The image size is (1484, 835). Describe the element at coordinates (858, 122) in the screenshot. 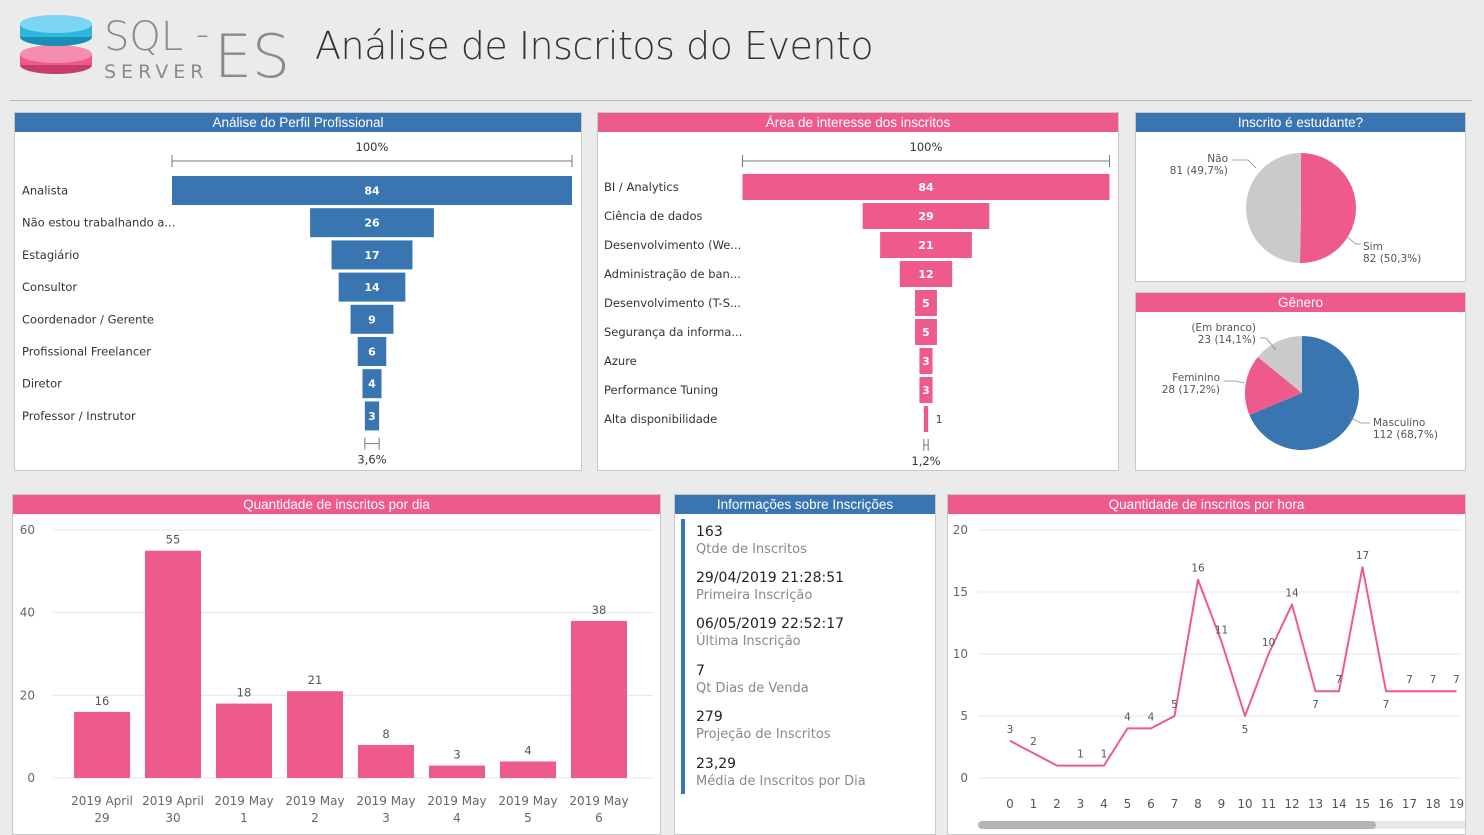

I see `area-interesse-title: Área de interesse dos inscritos` at that location.